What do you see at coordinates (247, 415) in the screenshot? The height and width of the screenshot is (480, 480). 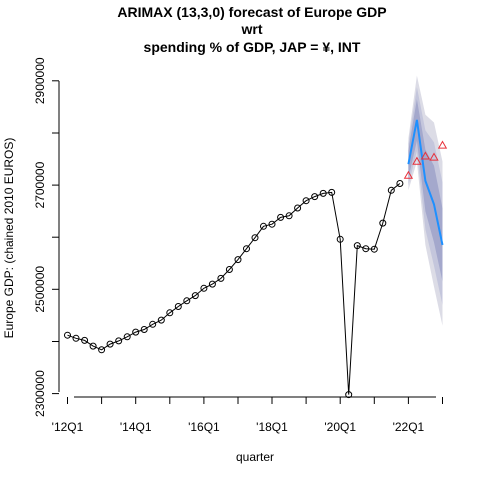 I see `x-axis: '12Q1 '14Q1 '16Q1 '18Q1 '20Q1 '22Q1` at bounding box center [247, 415].